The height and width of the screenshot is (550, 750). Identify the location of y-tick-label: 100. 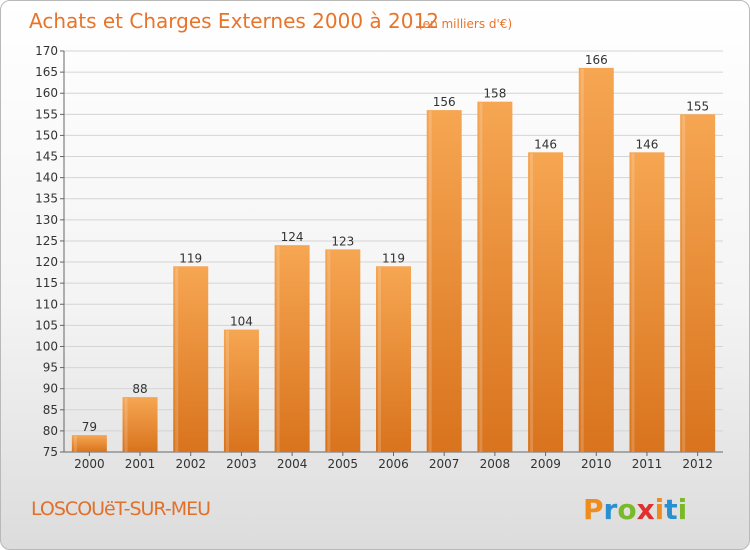
(46, 346).